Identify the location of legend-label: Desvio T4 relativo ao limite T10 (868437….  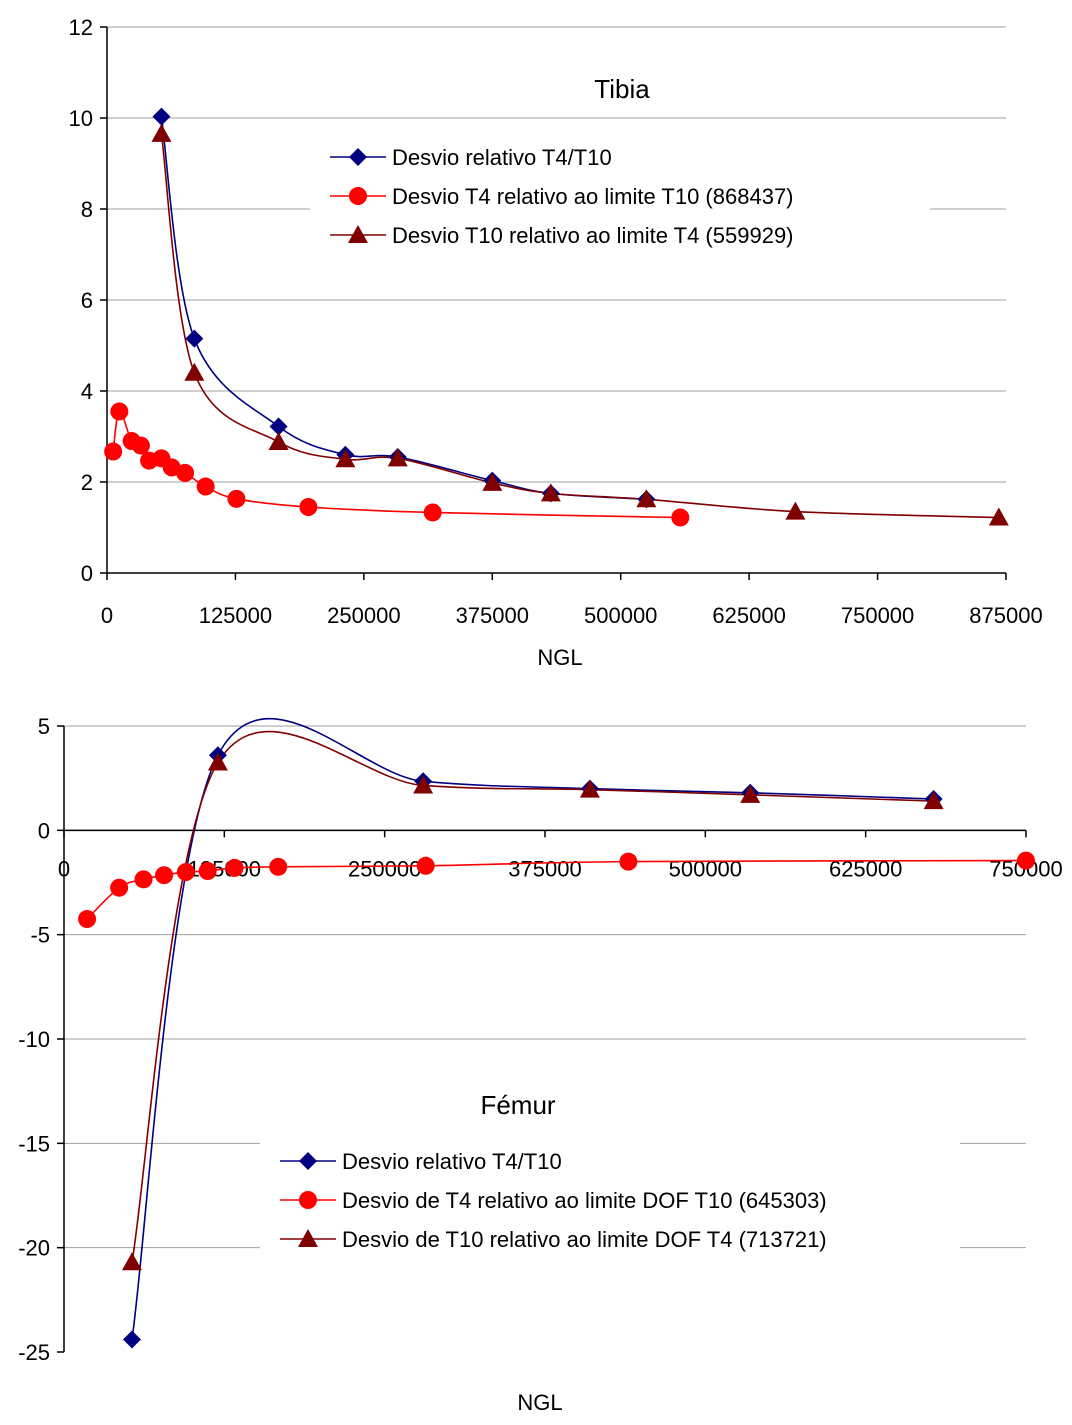
(593, 196).